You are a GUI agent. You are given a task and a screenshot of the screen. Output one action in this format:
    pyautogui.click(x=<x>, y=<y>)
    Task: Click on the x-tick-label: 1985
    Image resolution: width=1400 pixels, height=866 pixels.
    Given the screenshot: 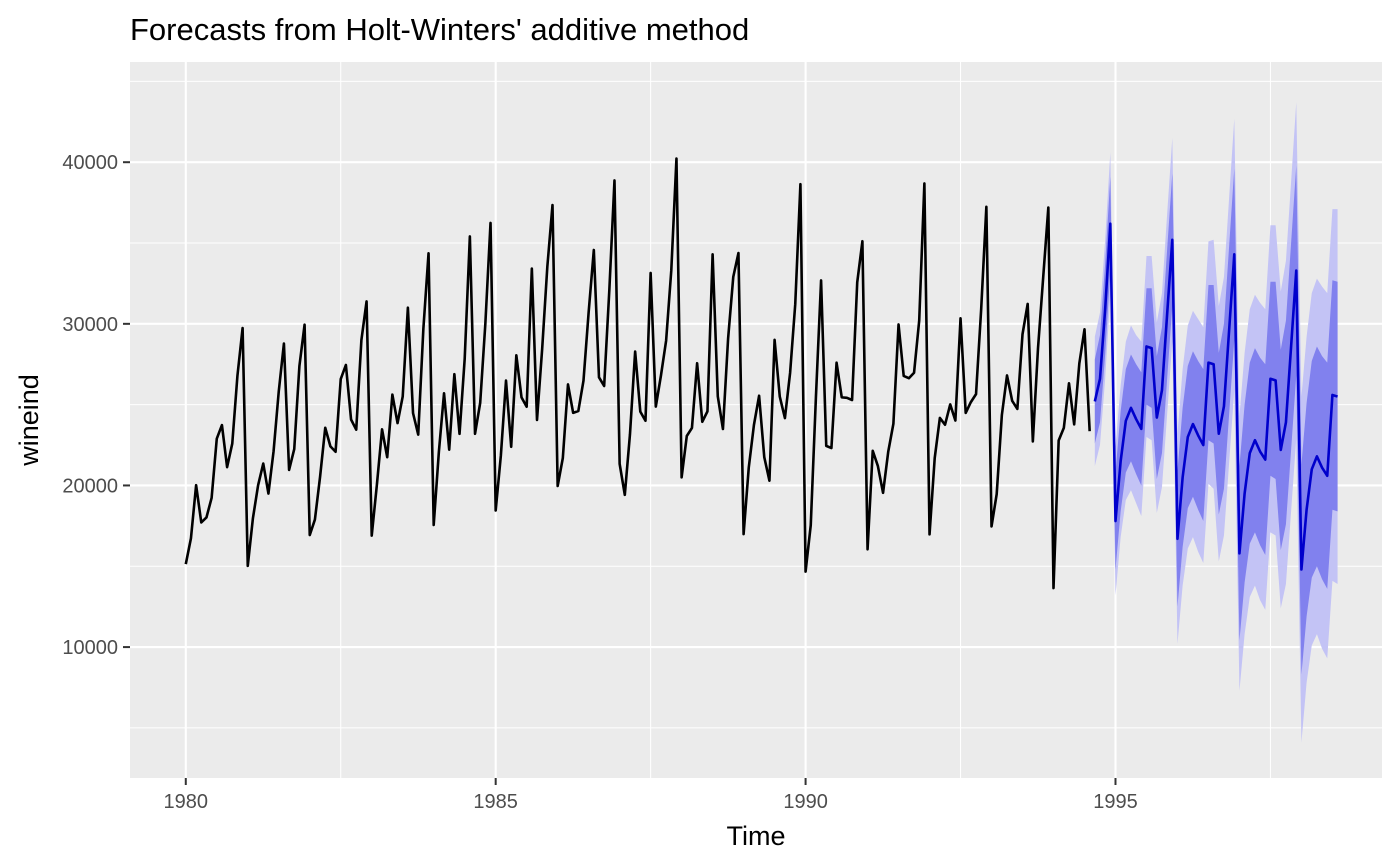 What is the action you would take?
    pyautogui.click(x=495, y=802)
    